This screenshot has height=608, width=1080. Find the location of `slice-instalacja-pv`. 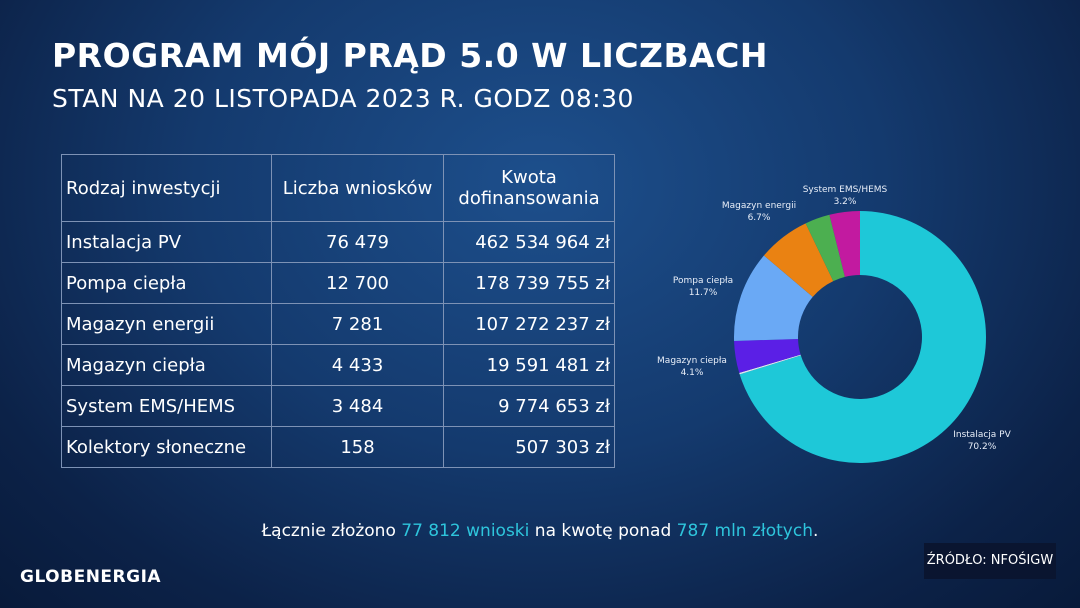

slice-instalacja-pv is located at coordinates (862, 337).